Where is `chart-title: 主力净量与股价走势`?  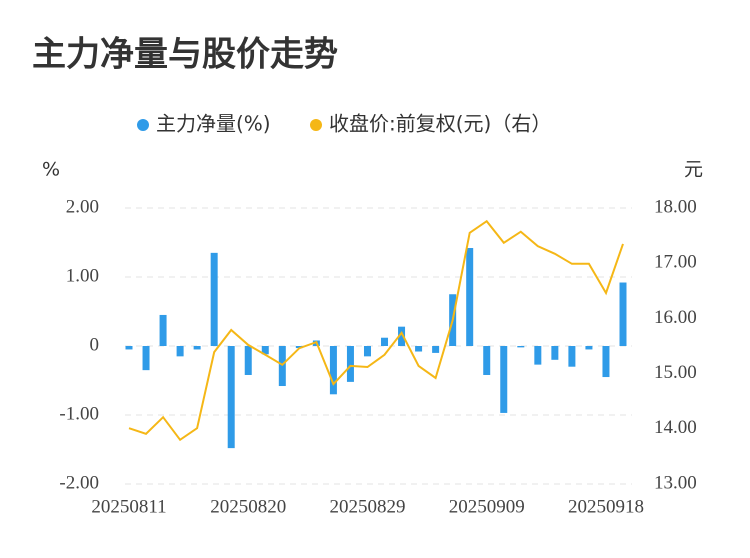
chart-title: 主力净量与股价走势 is located at coordinates (185, 55).